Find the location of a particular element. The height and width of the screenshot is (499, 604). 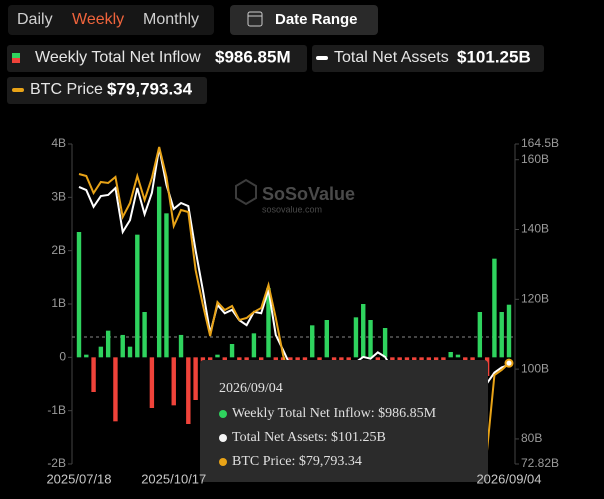

y-tick-label: 0 is located at coordinates (62, 357).